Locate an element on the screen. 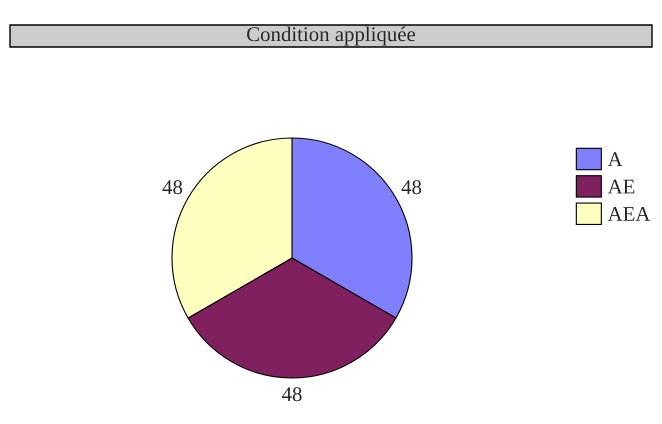  legend-label: A is located at coordinates (615, 159).